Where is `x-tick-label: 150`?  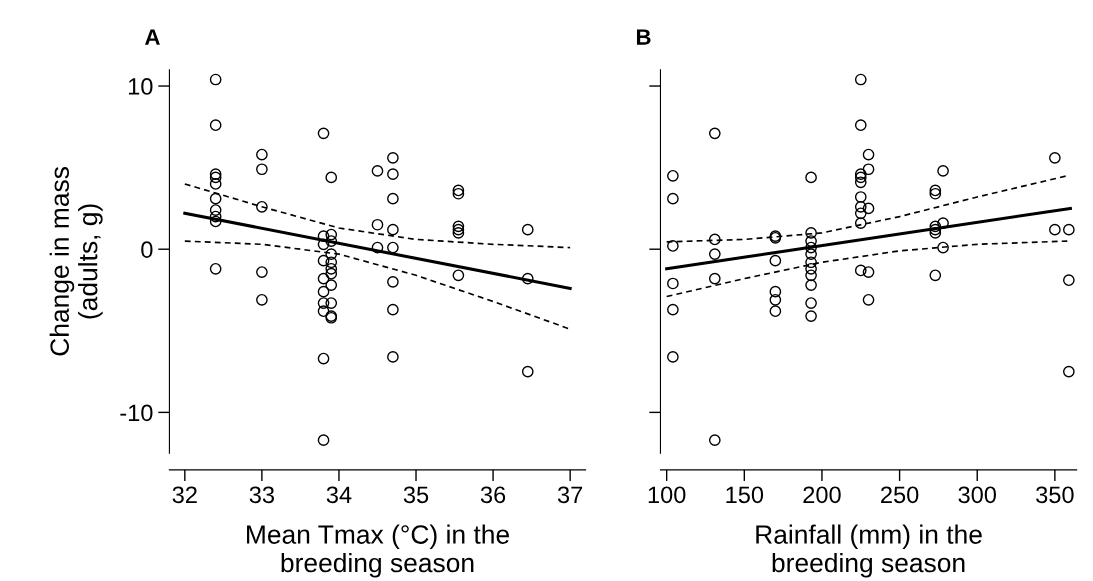 x-tick-label: 150 is located at coordinates (745, 495).